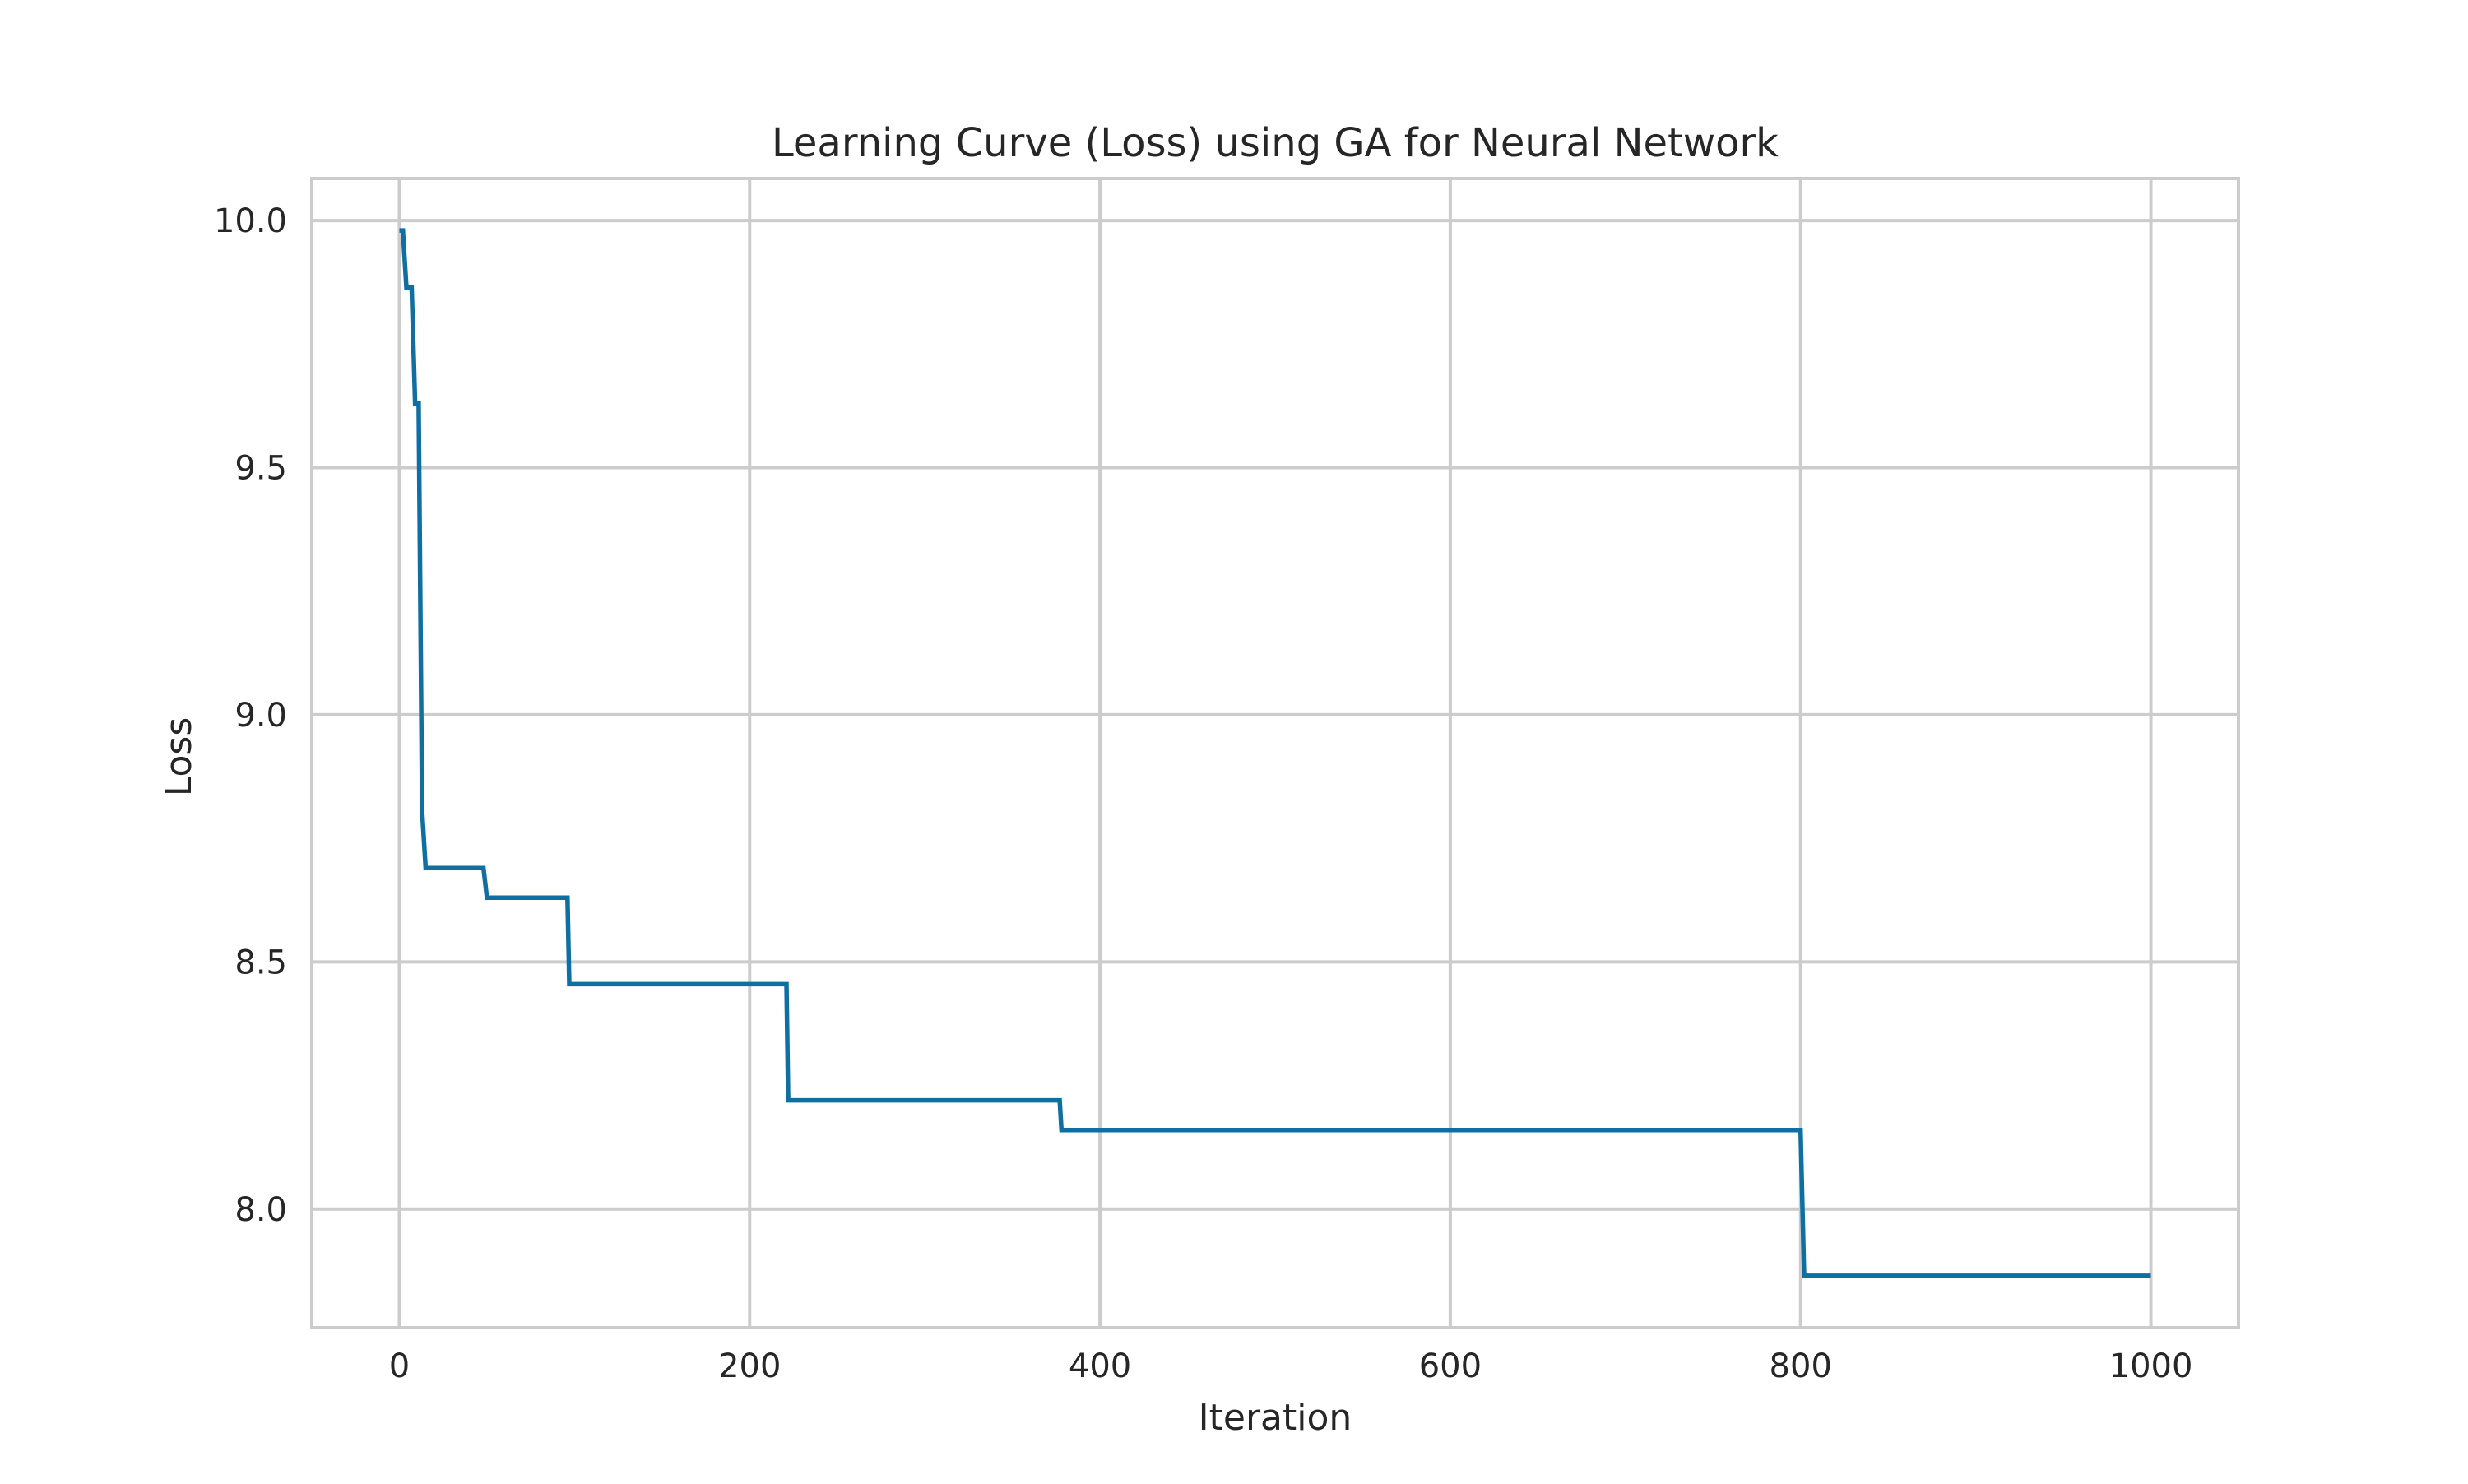 This screenshot has width=2468, height=1484. I want to click on x-axis-label: Iteration, so click(1275, 1418).